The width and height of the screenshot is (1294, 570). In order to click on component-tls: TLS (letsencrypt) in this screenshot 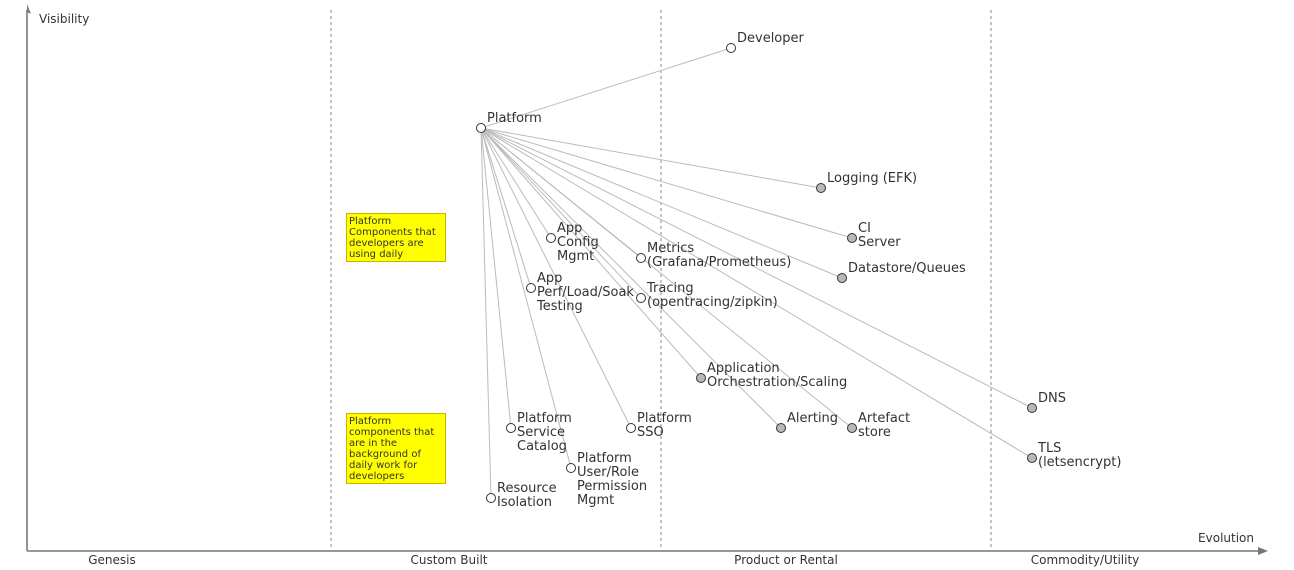, I will do `click(1074, 455)`.